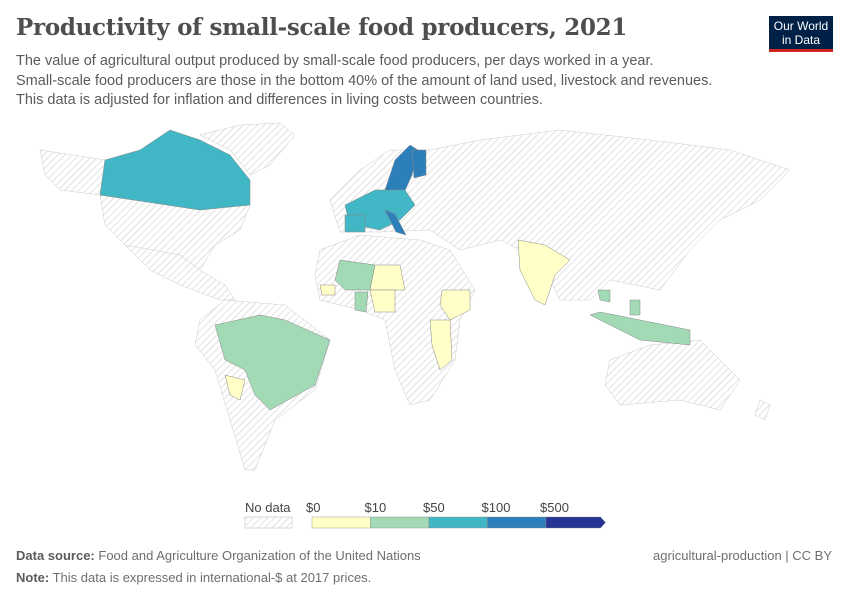 Image resolution: width=850 pixels, height=600 pixels. I want to click on owid-logo: Our World in Data, so click(801, 34).